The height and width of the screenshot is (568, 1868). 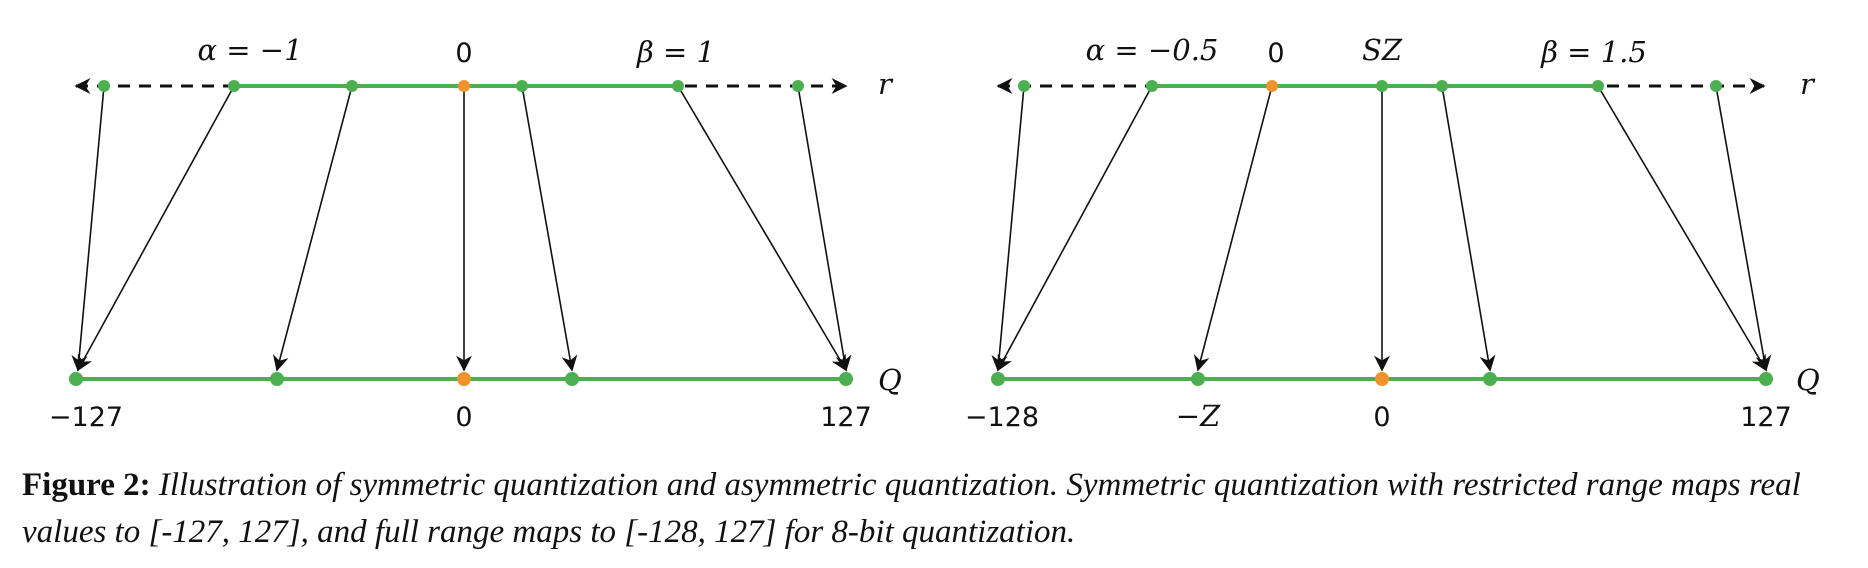 I want to click on alpha-label: α = −0.5, so click(x=1152, y=50).